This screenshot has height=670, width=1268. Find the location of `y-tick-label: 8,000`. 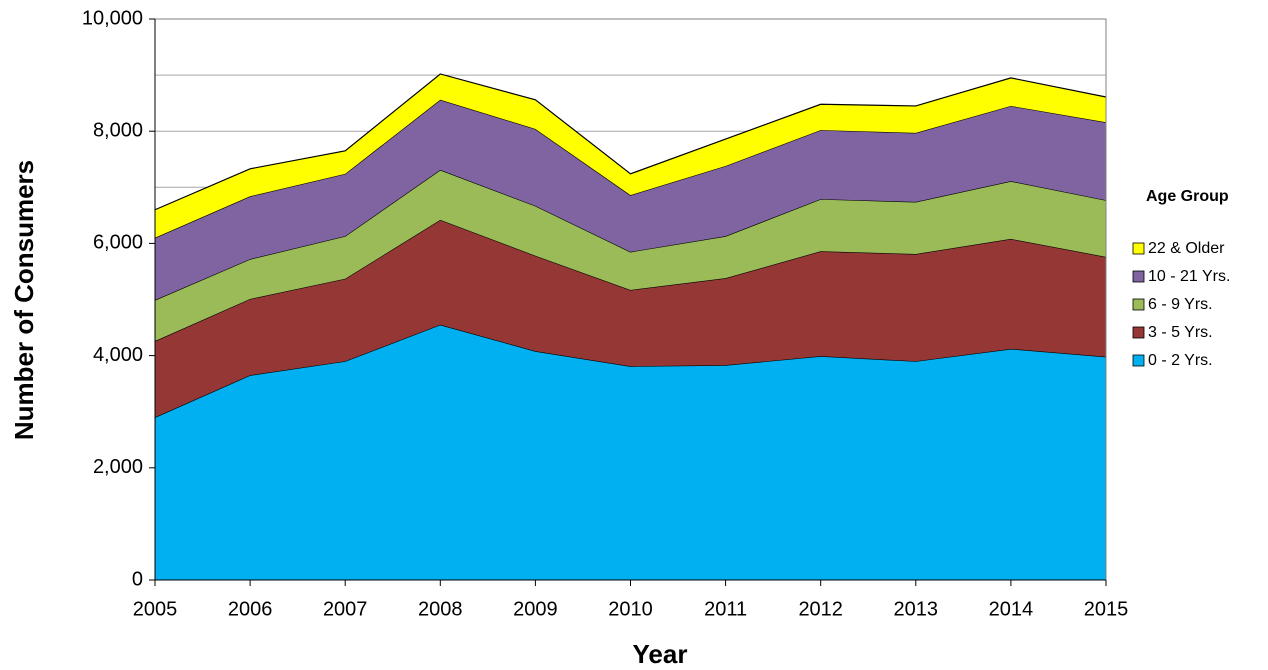

y-tick-label: 8,000 is located at coordinates (118, 130).